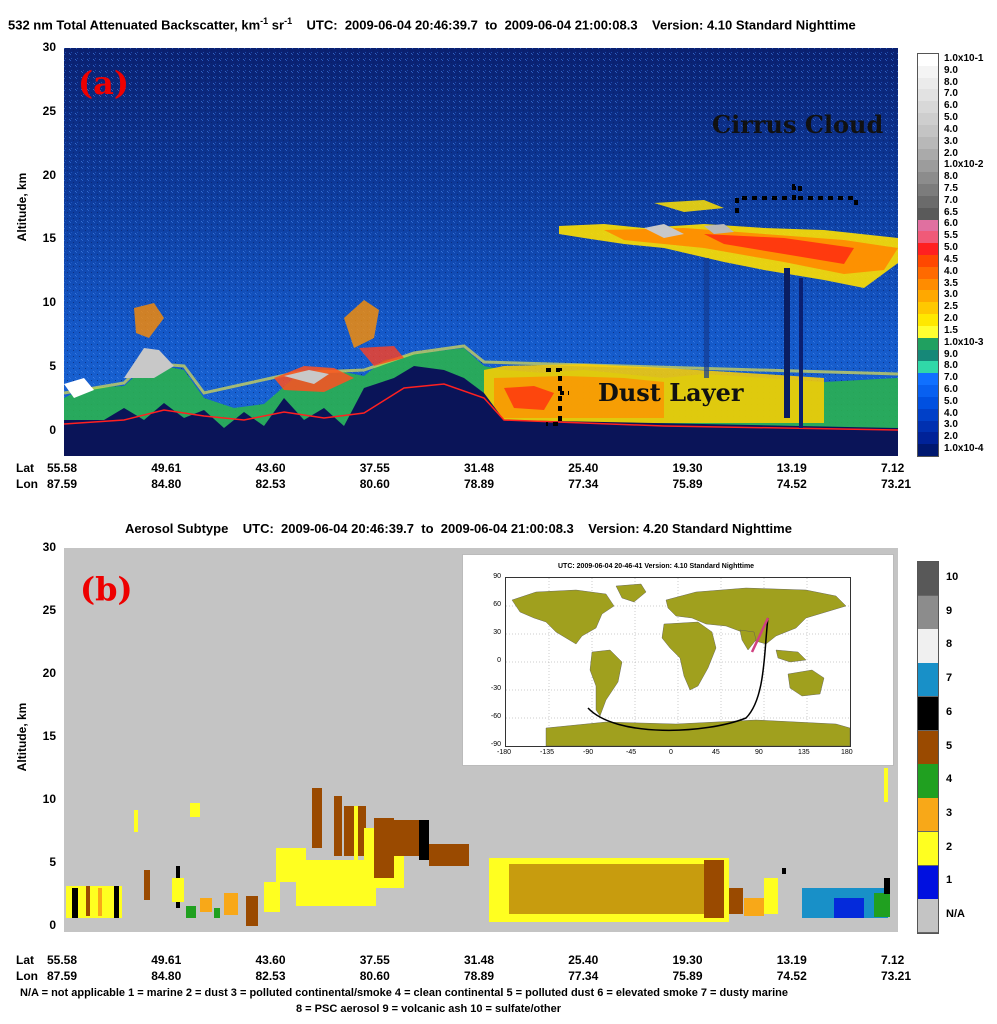 This screenshot has height=1024, width=997. I want to click on cirrus-cloud-annotation: Cirrus Cloud, so click(798, 124).